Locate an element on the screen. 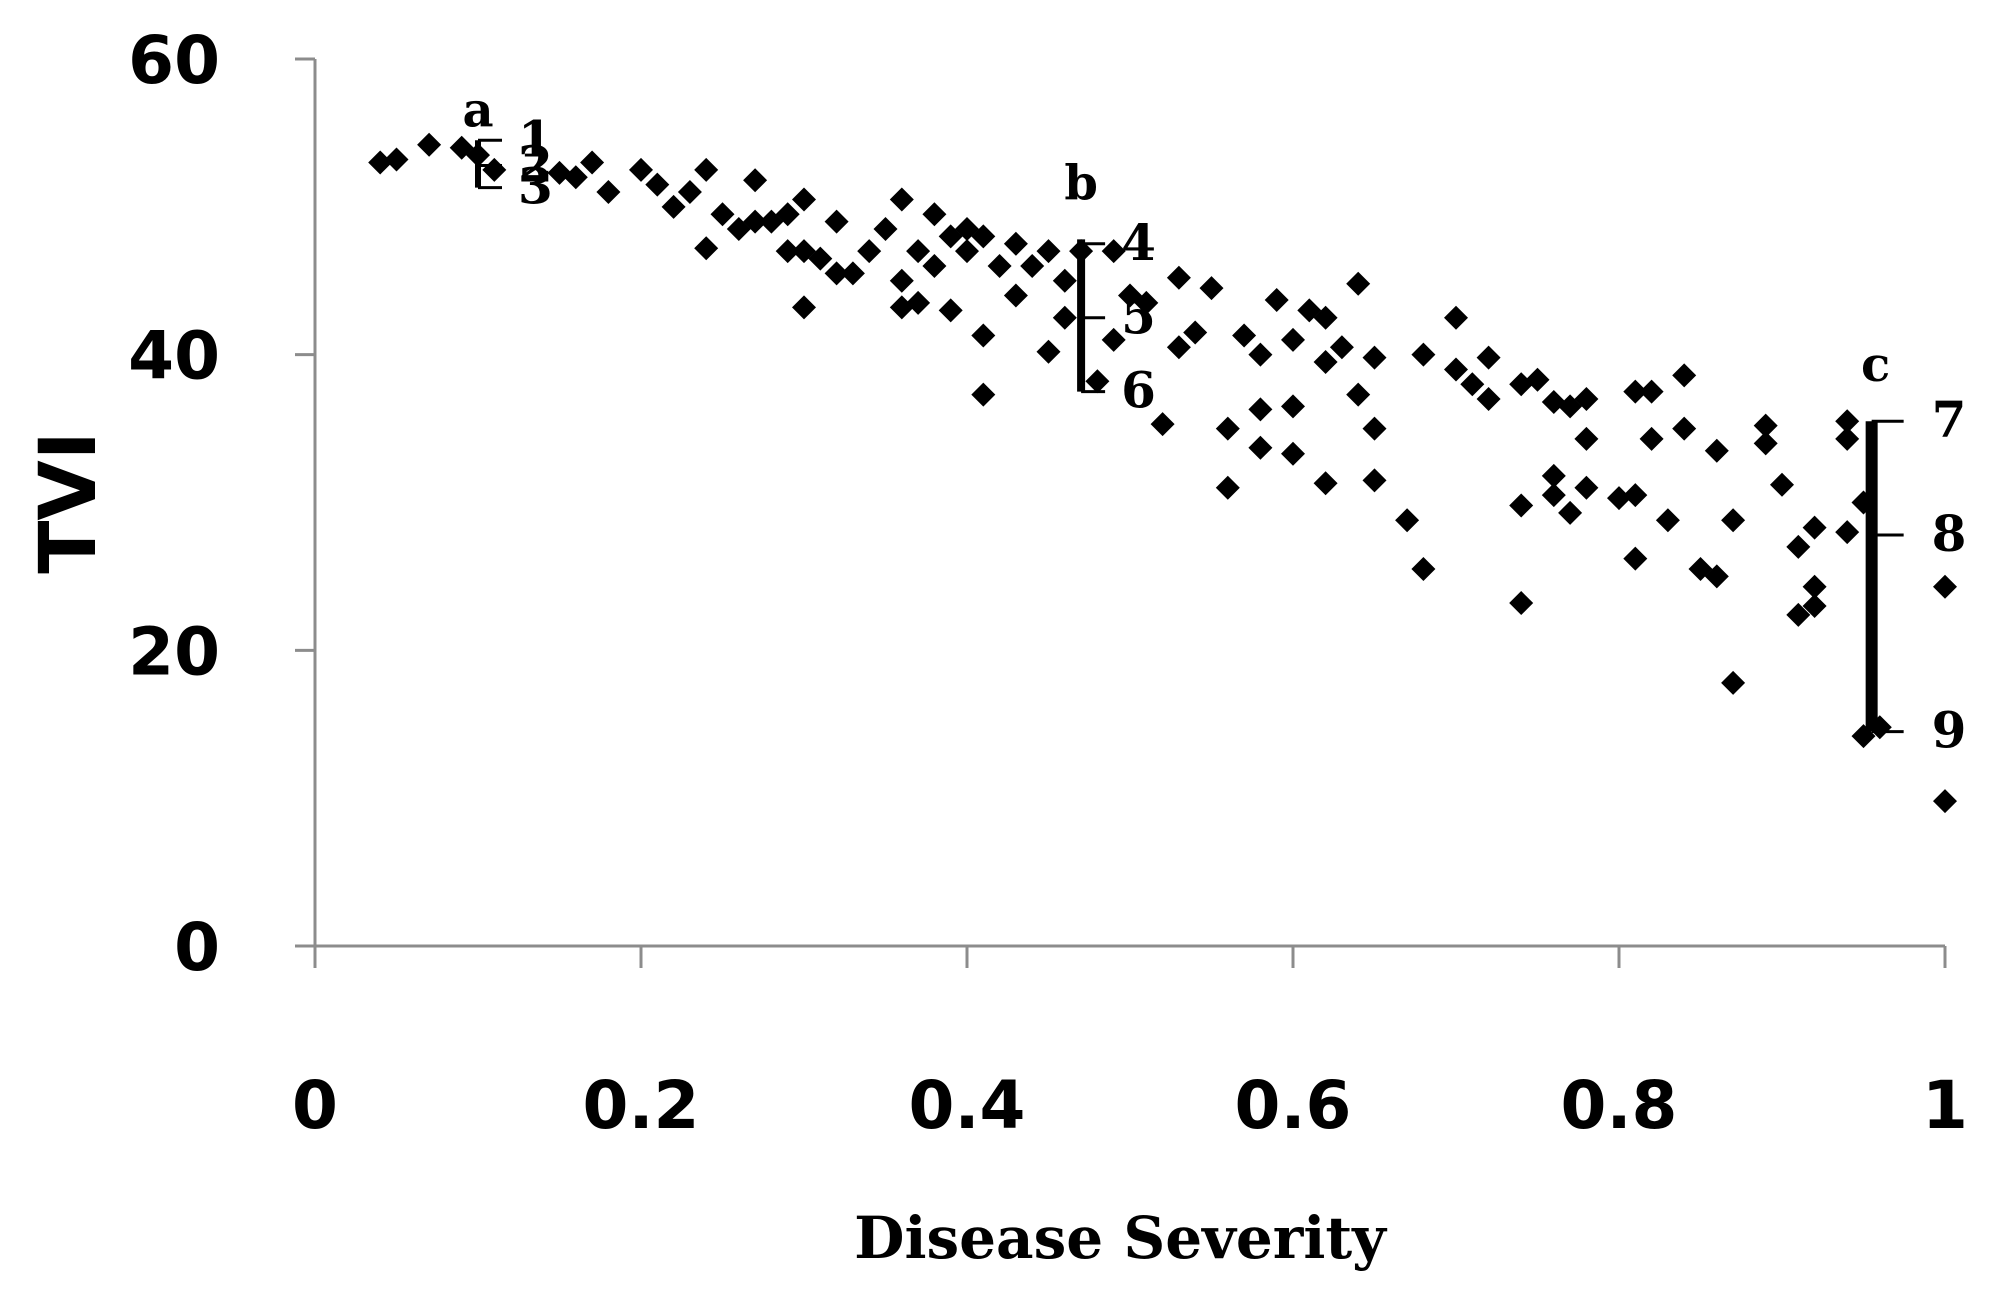  range-level-label: 4 is located at coordinates (1138, 242).